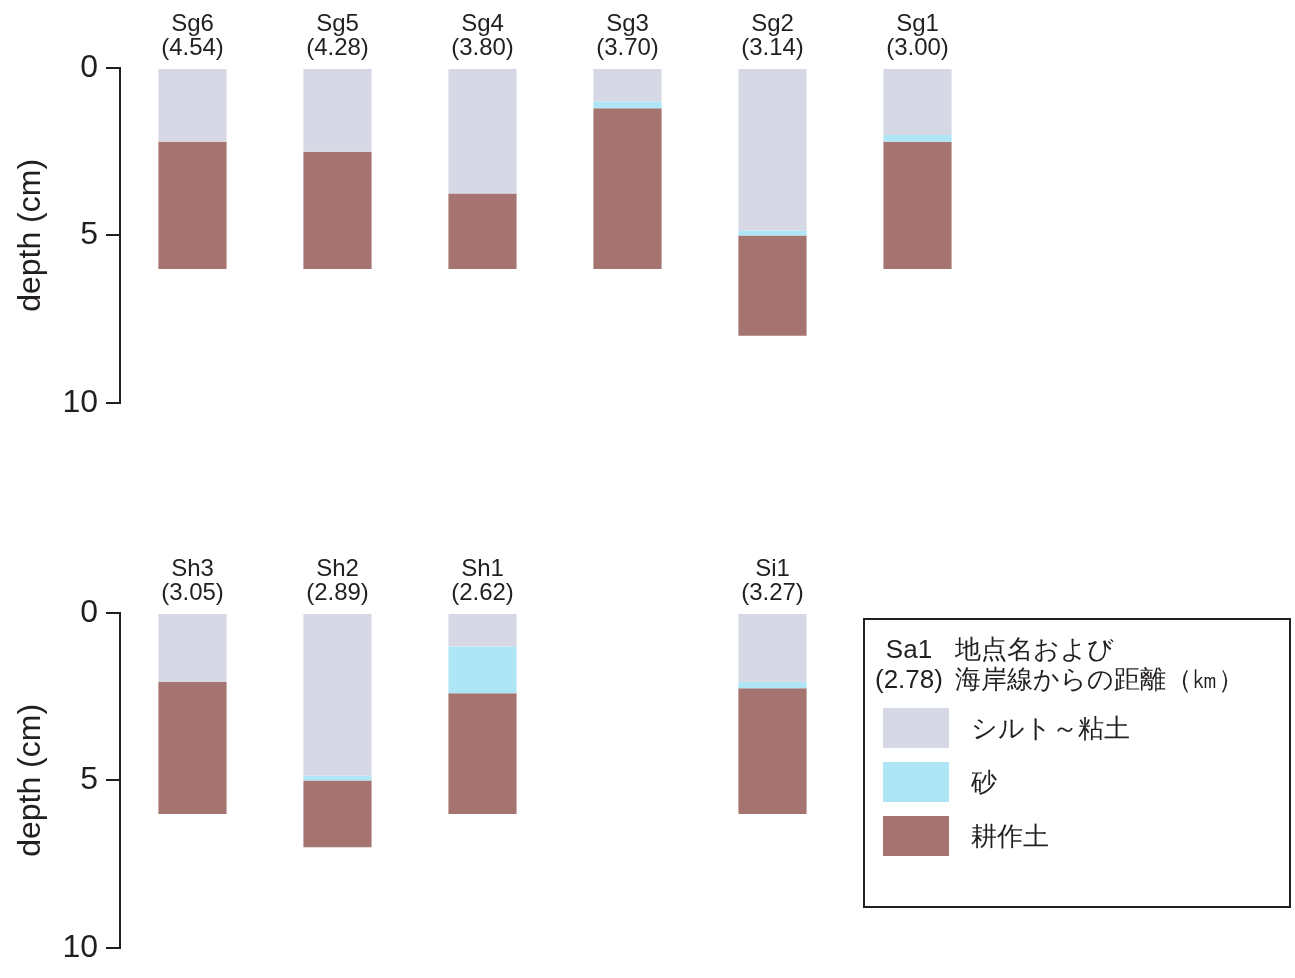 Image resolution: width=1295 pixels, height=978 pixels. Describe the element at coordinates (337, 579) in the screenshot. I see `x-tick-label: Sh2 (2.89)` at that location.